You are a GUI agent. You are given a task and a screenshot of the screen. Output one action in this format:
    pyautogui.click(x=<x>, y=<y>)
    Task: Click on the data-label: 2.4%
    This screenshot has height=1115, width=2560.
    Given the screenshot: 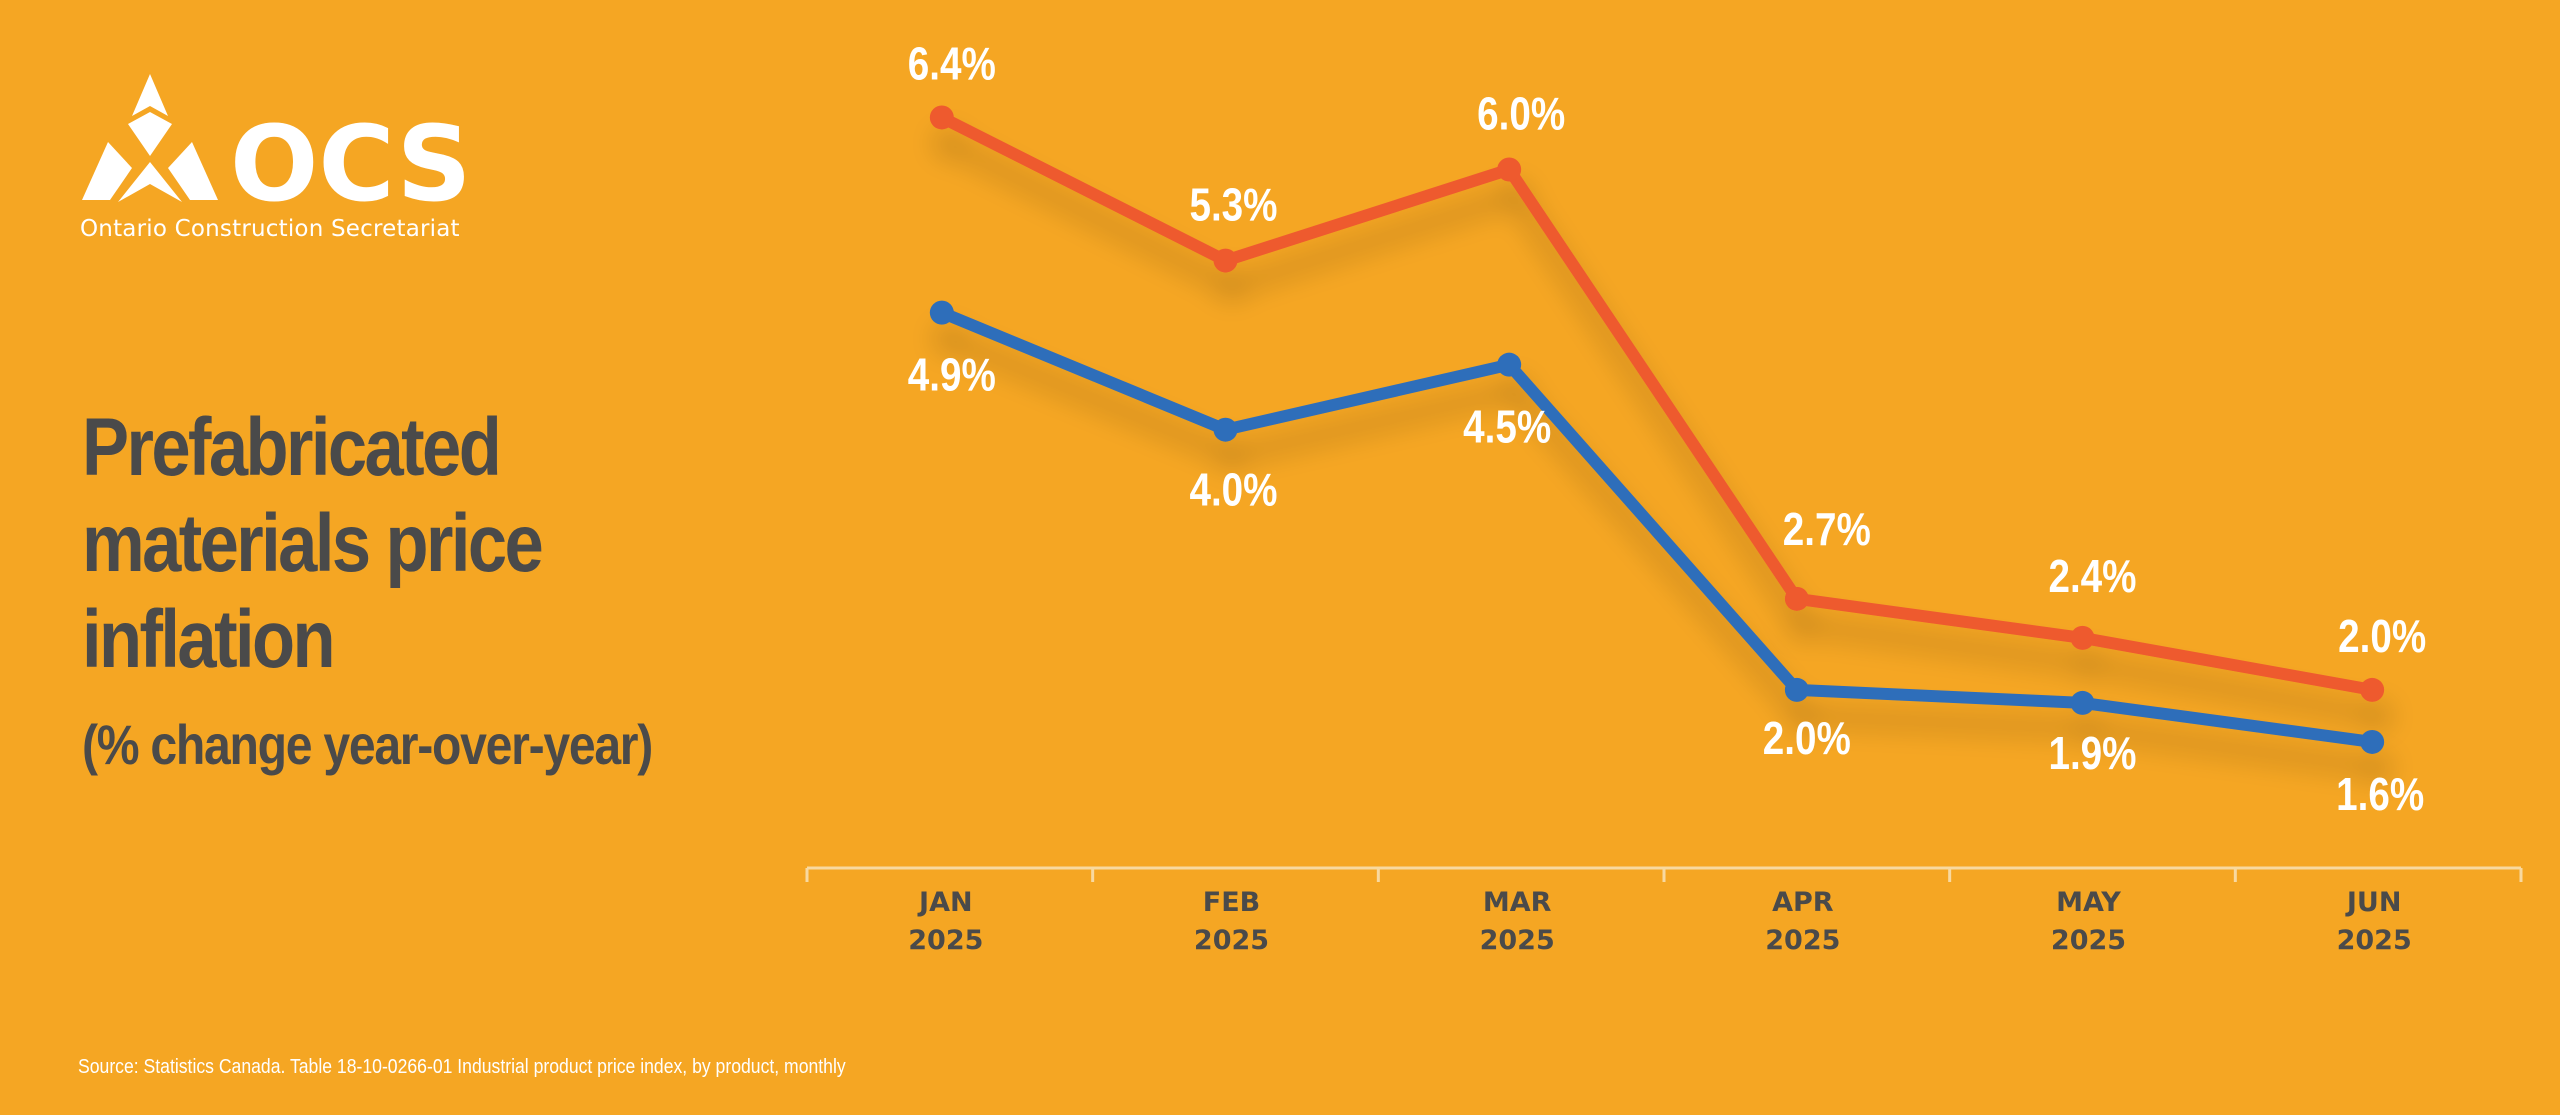 What is the action you would take?
    pyautogui.click(x=2092, y=576)
    